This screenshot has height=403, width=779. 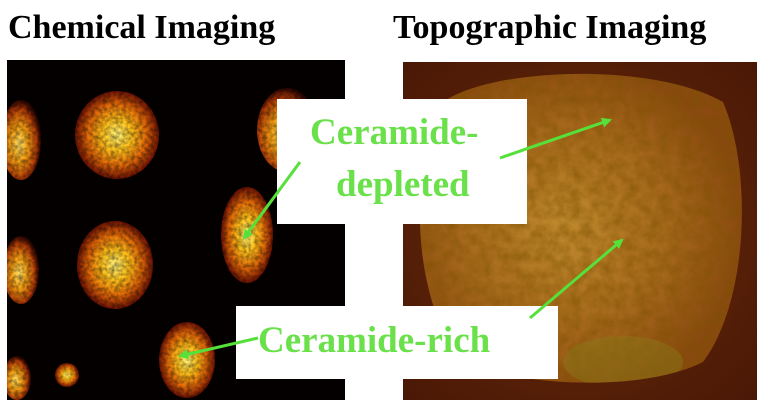 What do you see at coordinates (394, 132) in the screenshot?
I see `ceramide-depleted-label-line1: Ceramide-` at bounding box center [394, 132].